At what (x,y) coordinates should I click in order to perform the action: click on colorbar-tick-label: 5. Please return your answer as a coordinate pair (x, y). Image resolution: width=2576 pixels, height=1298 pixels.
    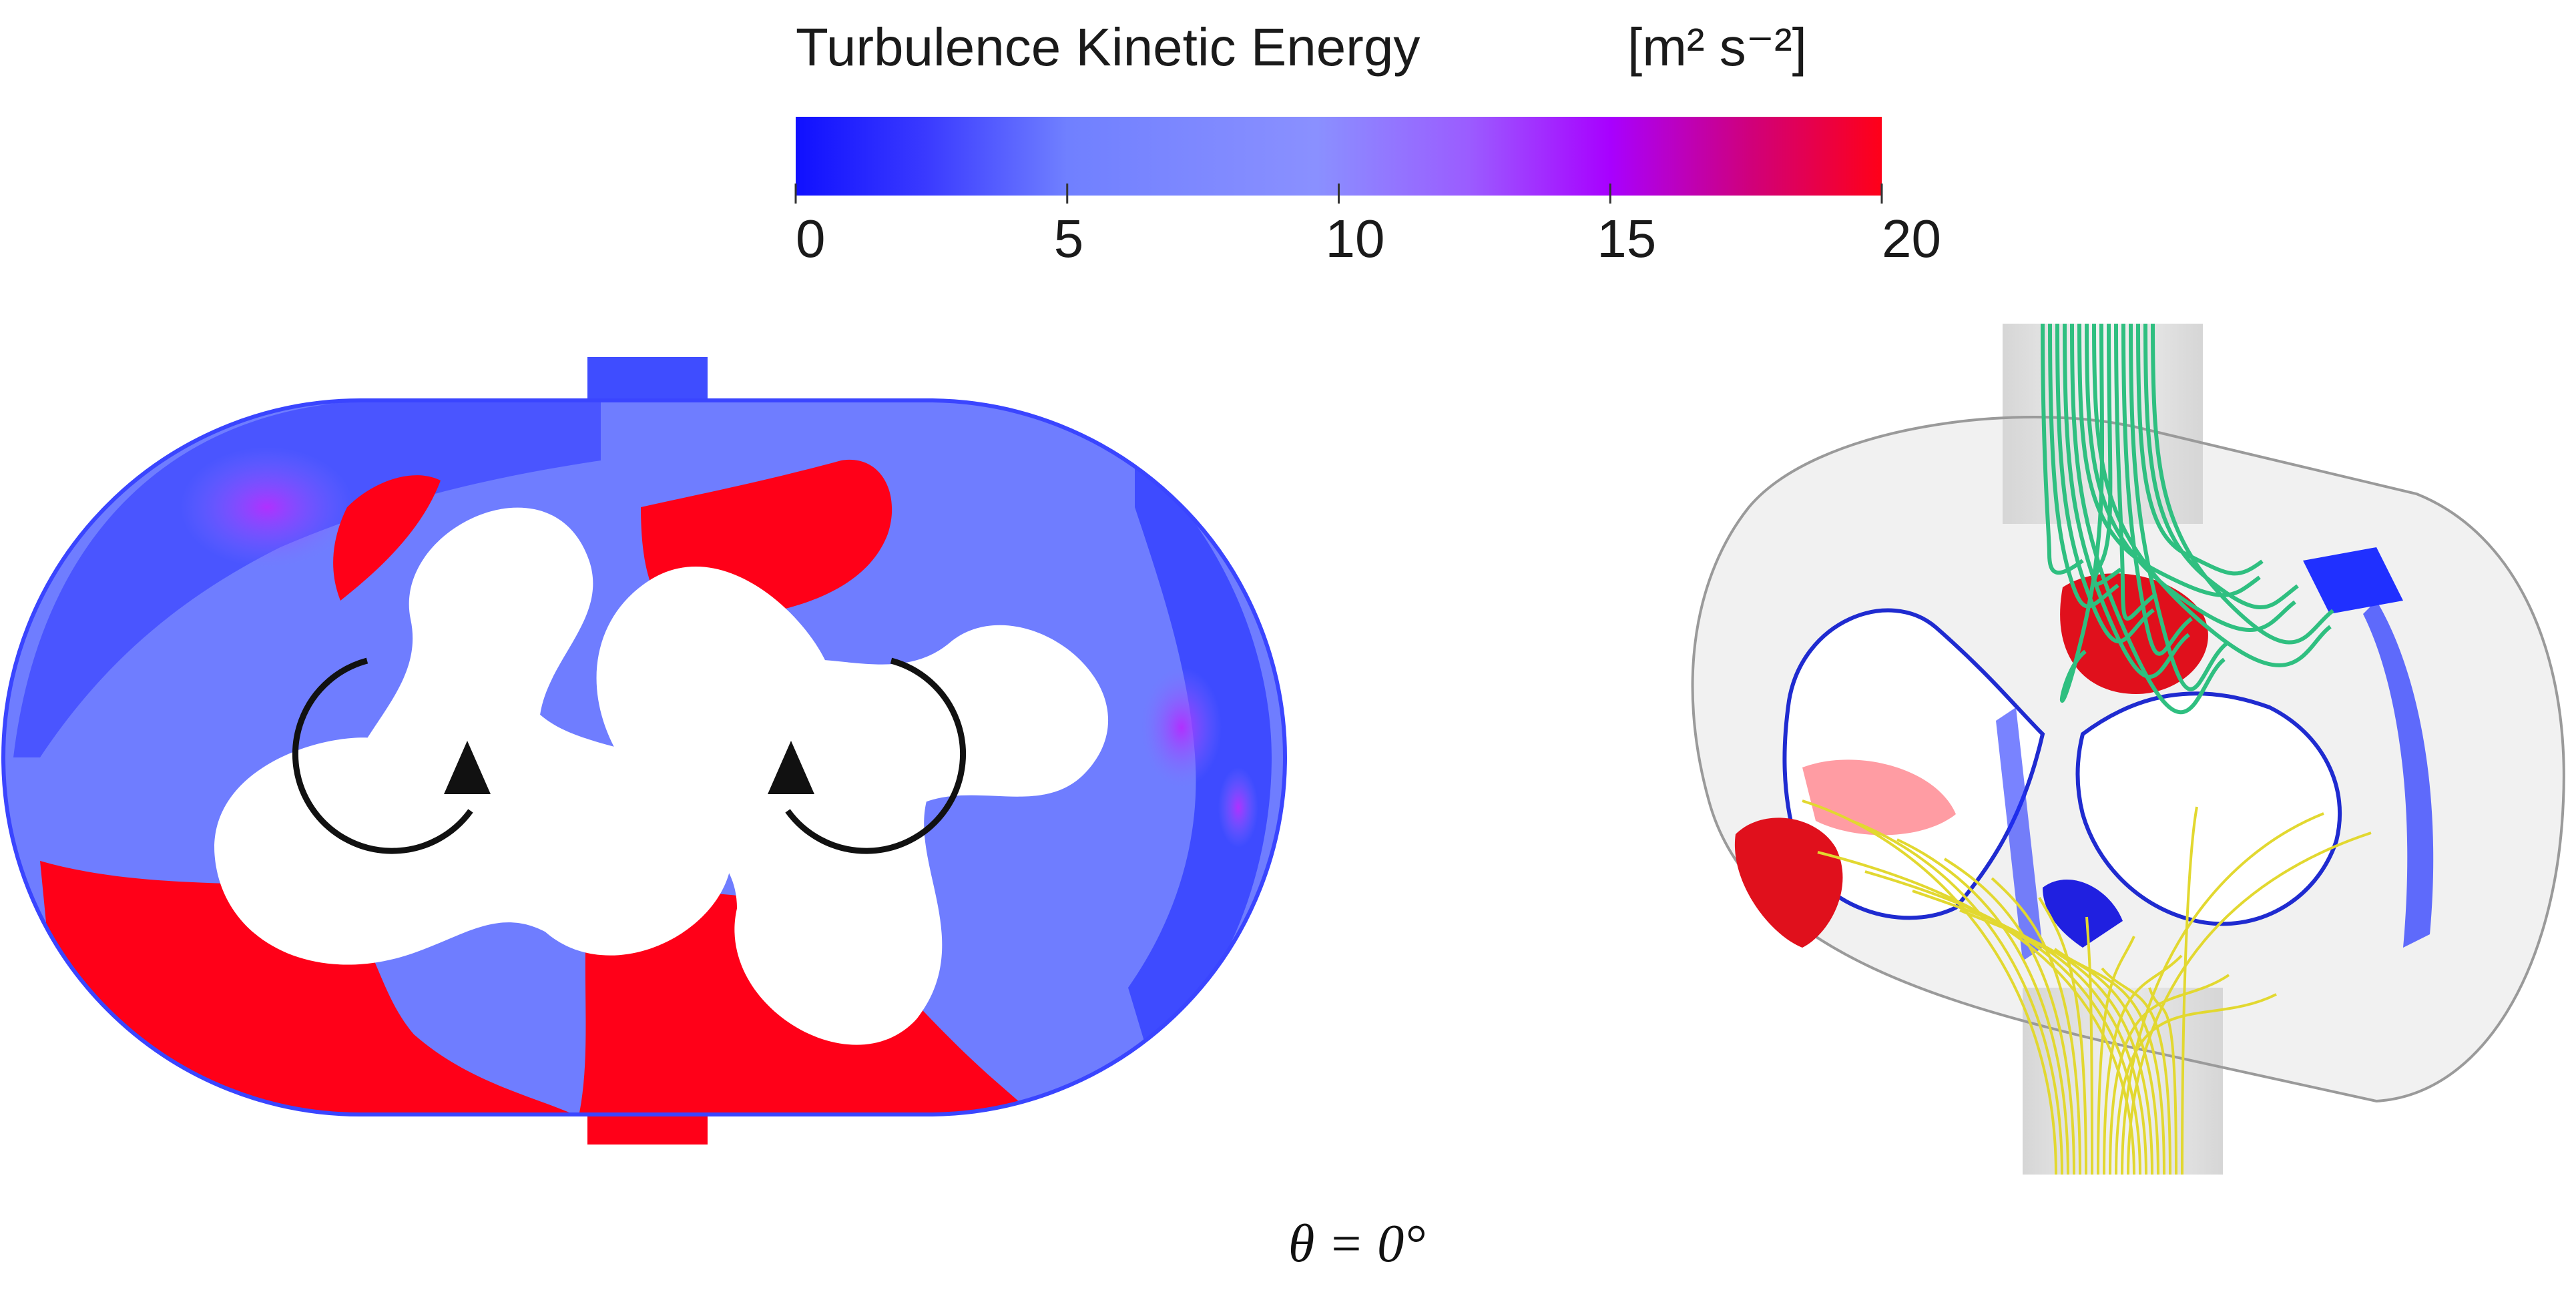
    Looking at the image, I should click on (1069, 238).